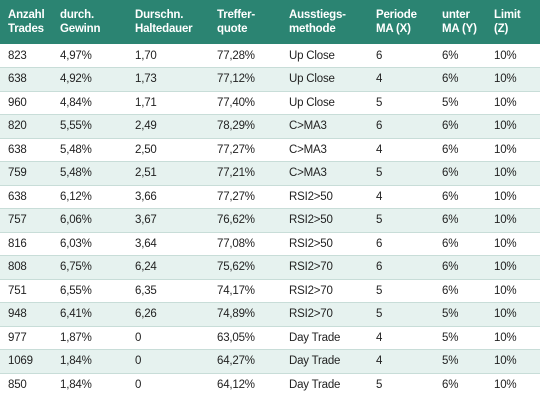  Describe the element at coordinates (17, 385) in the screenshot. I see `cell-anzahl-trades: 850` at that location.